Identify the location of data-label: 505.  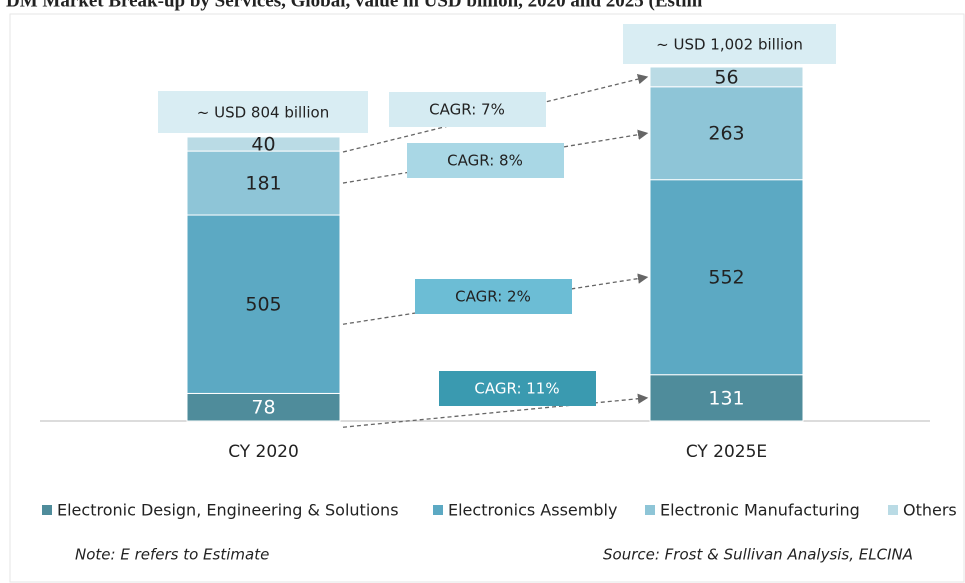
(263, 305).